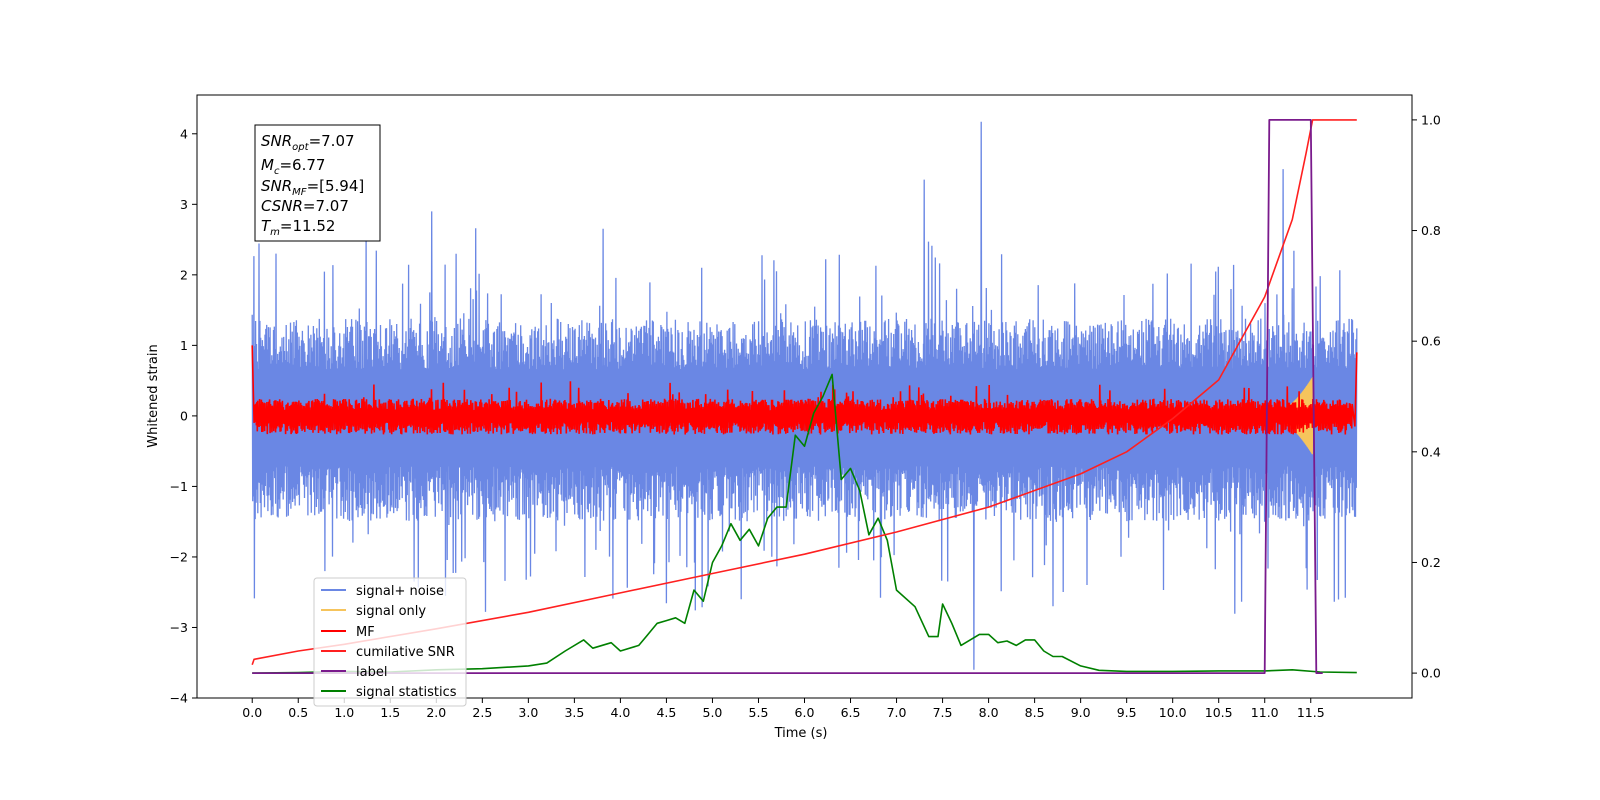 The height and width of the screenshot is (800, 1600). I want to click on legend-label-signal-only: signal only, so click(391, 611).